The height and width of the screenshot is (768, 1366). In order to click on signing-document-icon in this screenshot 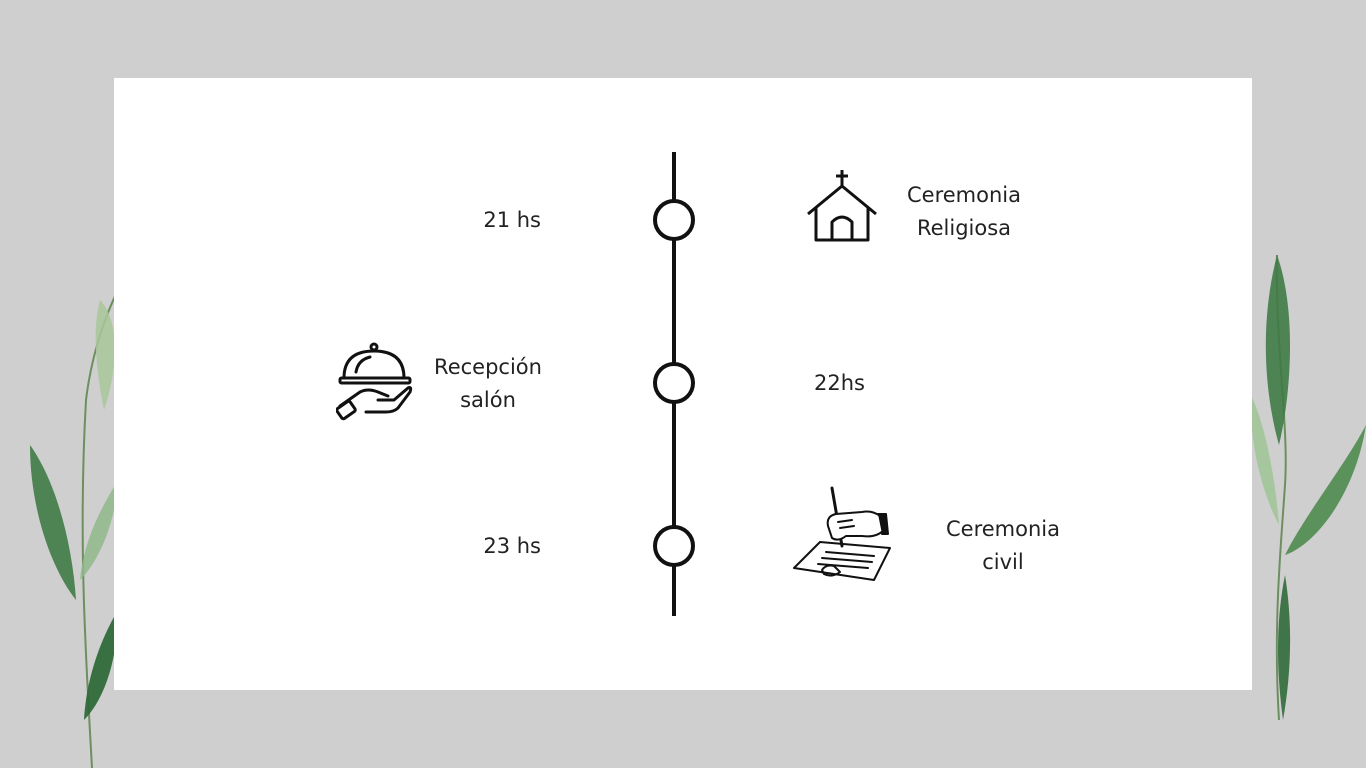, I will do `click(842, 533)`.